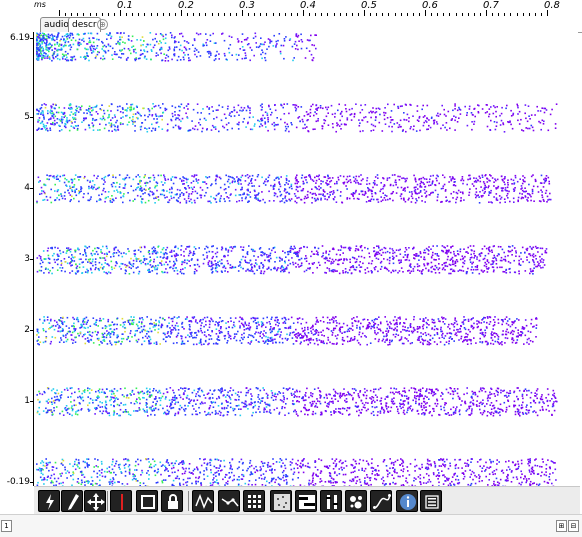  What do you see at coordinates (18, 482) in the screenshot?
I see `y-label-bottom: -0.19` at bounding box center [18, 482].